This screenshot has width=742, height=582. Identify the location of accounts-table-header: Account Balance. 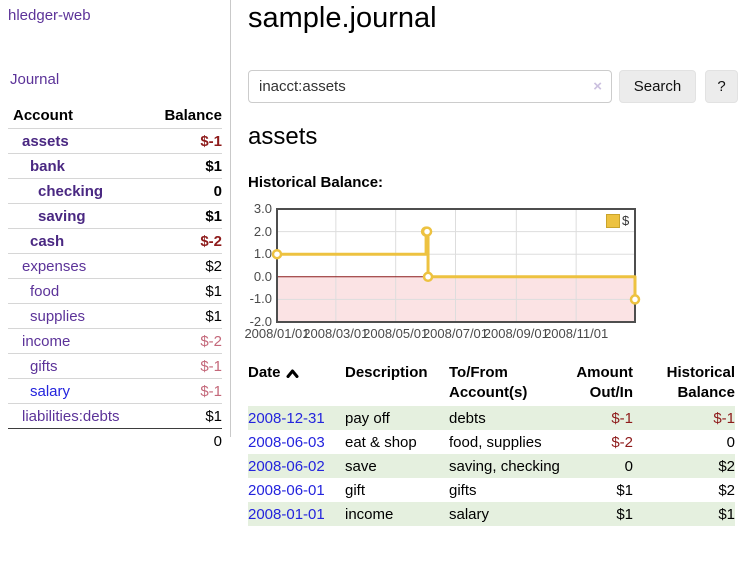
(115, 115).